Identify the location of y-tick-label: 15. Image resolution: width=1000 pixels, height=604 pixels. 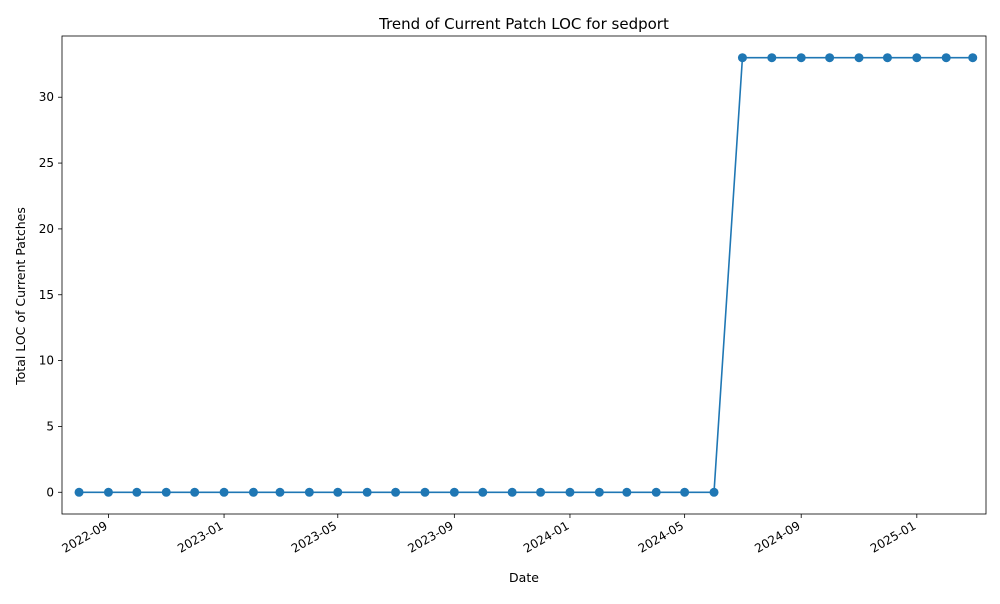
(46, 295).